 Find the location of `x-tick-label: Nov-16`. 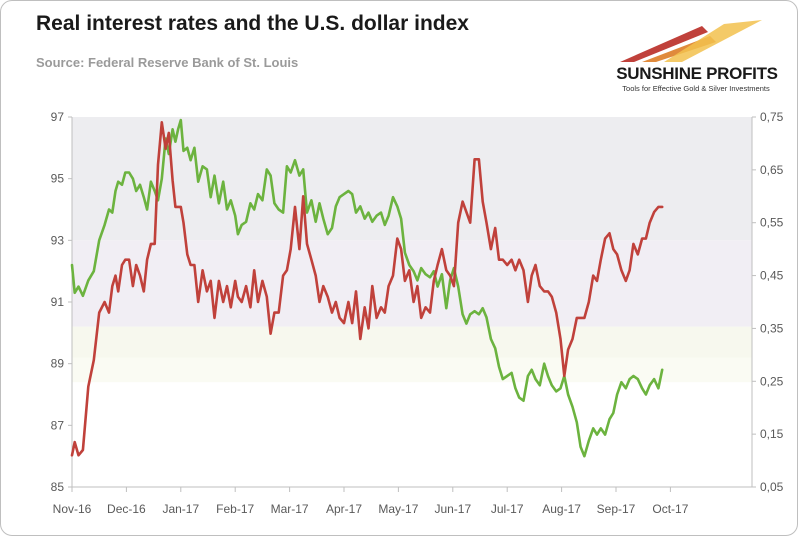

x-tick-label: Nov-16 is located at coordinates (72, 509).